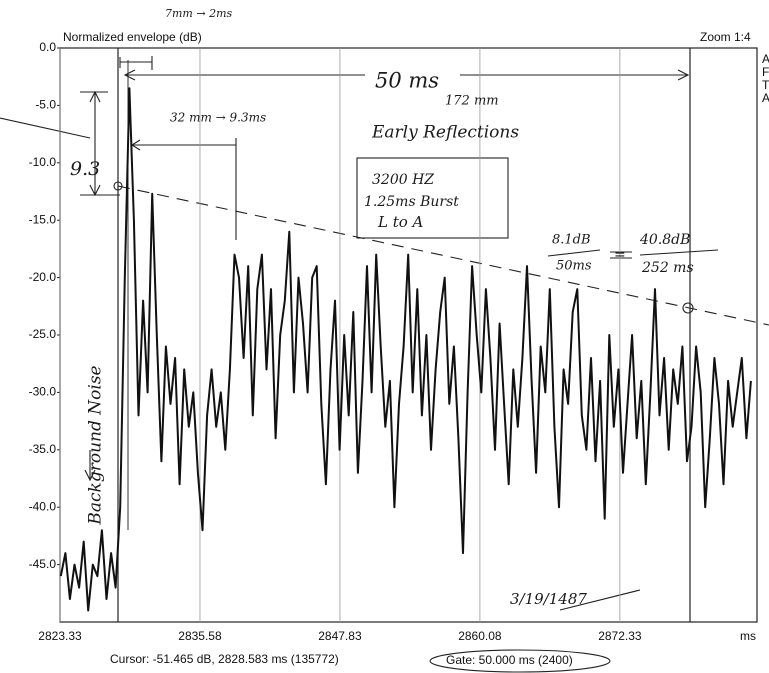 This screenshot has width=769, height=673. I want to click on gate-circle, so click(520, 661).